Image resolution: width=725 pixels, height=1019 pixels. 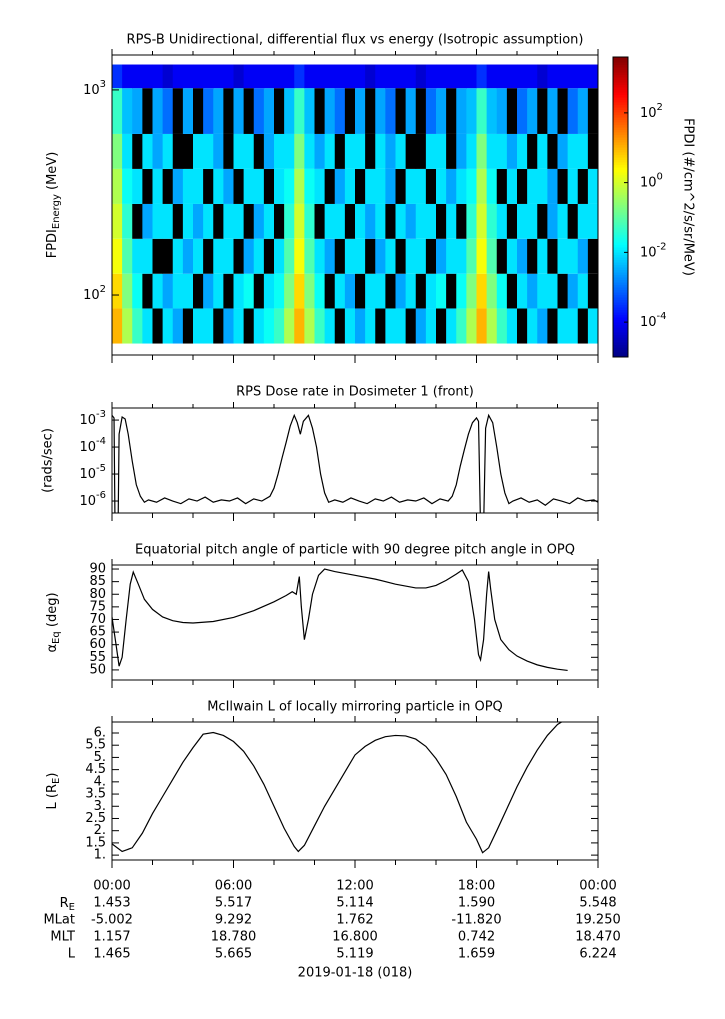 What do you see at coordinates (355, 392) in the screenshot?
I see `panel-title: RPS Dose rate in Dosimeter 1 (front)` at bounding box center [355, 392].